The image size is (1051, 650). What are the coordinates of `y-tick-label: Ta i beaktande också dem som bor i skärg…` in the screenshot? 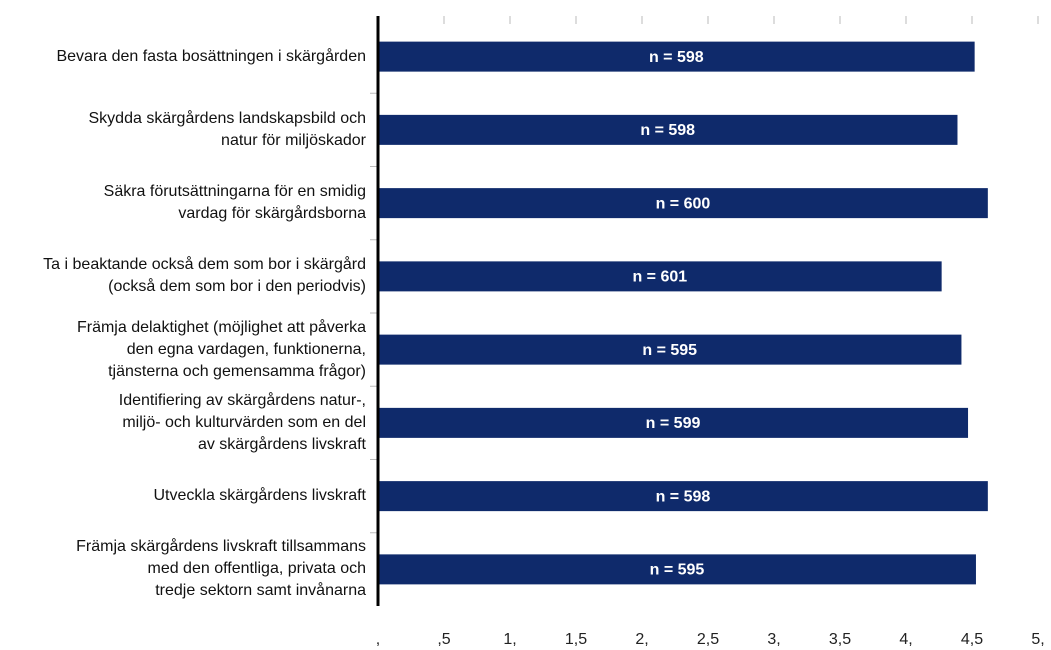 It's located at (204, 276).